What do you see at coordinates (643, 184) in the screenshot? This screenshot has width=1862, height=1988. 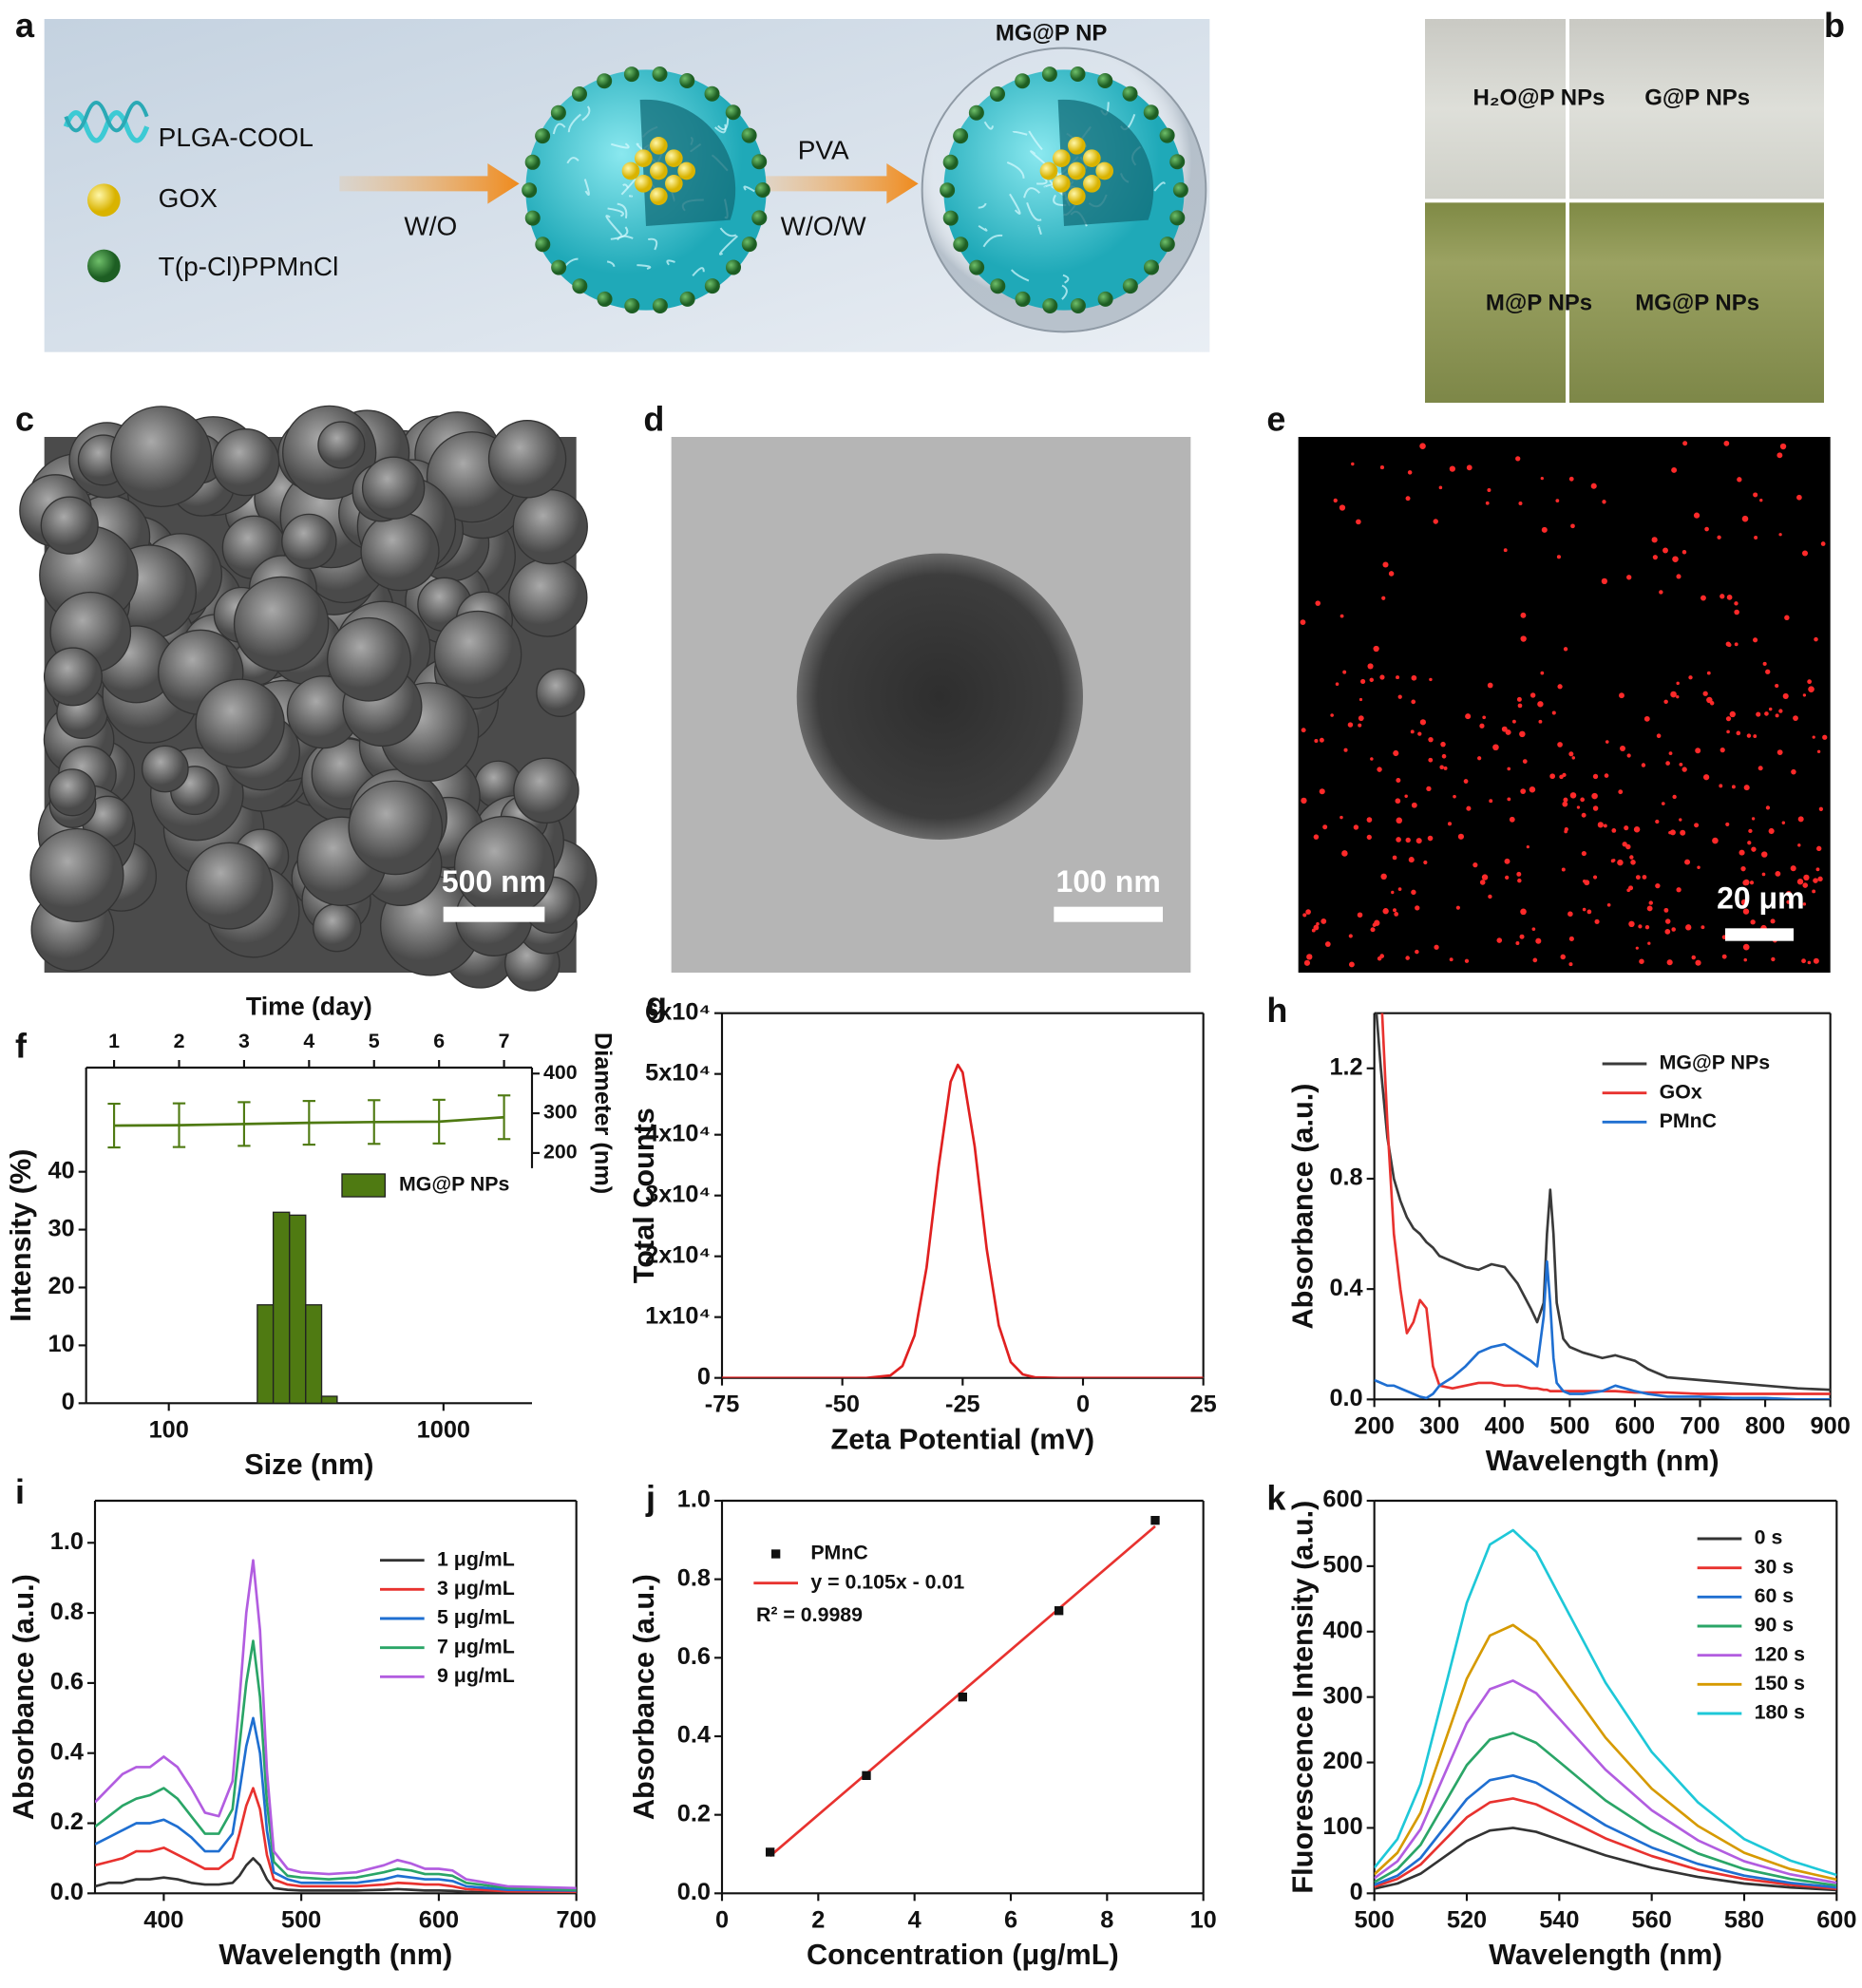 I see `gox-sphere` at bounding box center [643, 184].